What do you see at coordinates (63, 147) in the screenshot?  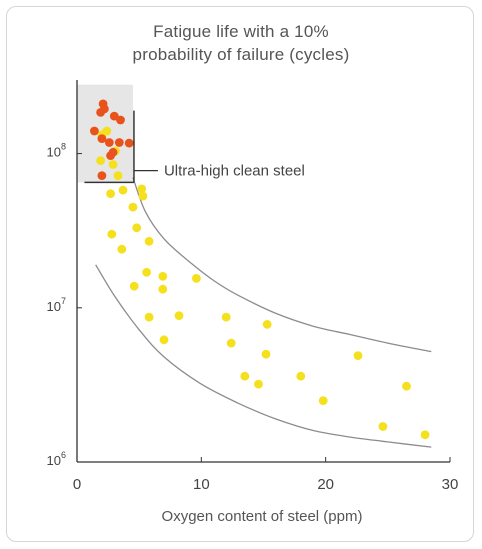 I see `y-tick-exponent: 8` at bounding box center [63, 147].